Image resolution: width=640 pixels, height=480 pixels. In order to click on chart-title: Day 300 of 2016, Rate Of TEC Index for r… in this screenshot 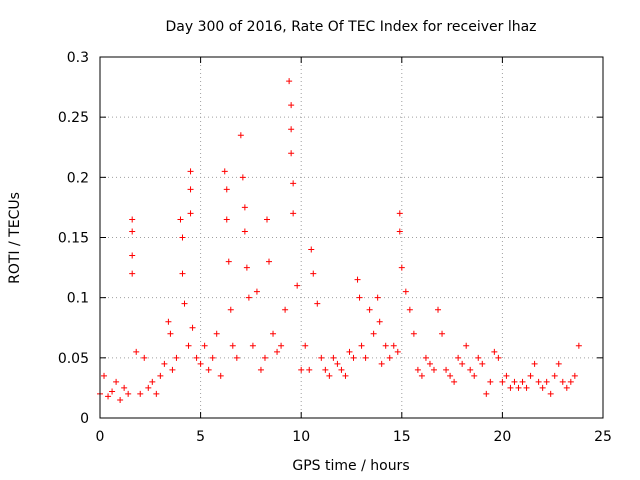, I will do `click(350, 27)`.